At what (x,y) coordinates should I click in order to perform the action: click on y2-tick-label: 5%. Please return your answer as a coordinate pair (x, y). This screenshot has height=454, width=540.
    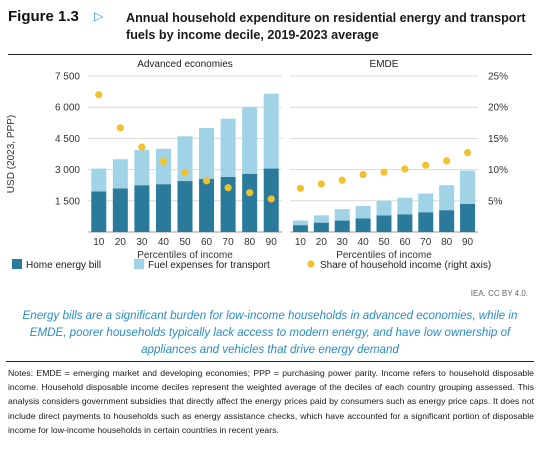
    Looking at the image, I should click on (495, 201).